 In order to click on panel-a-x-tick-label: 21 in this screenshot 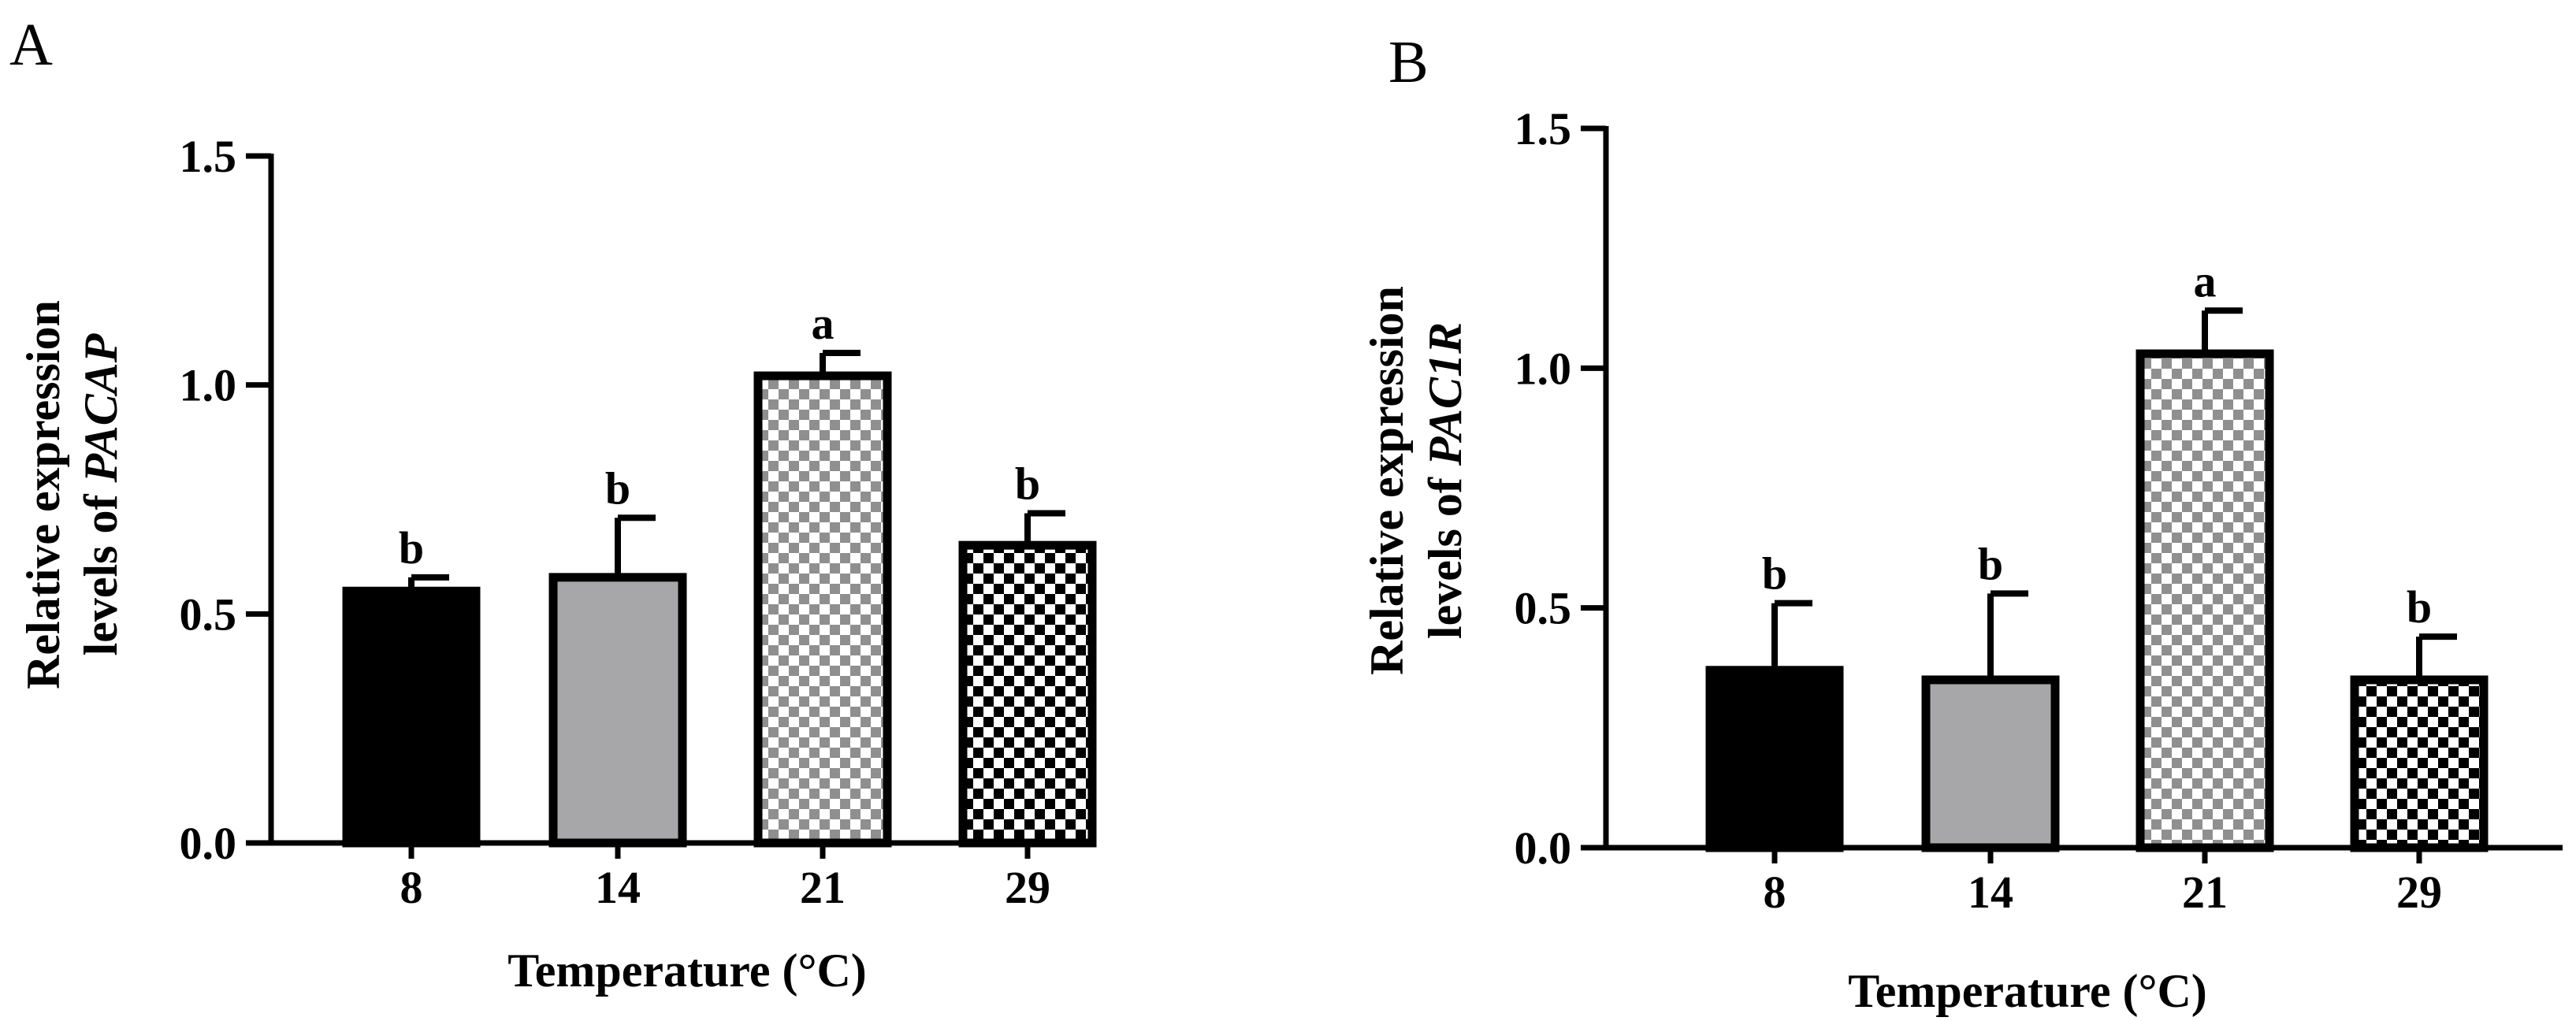, I will do `click(823, 887)`.